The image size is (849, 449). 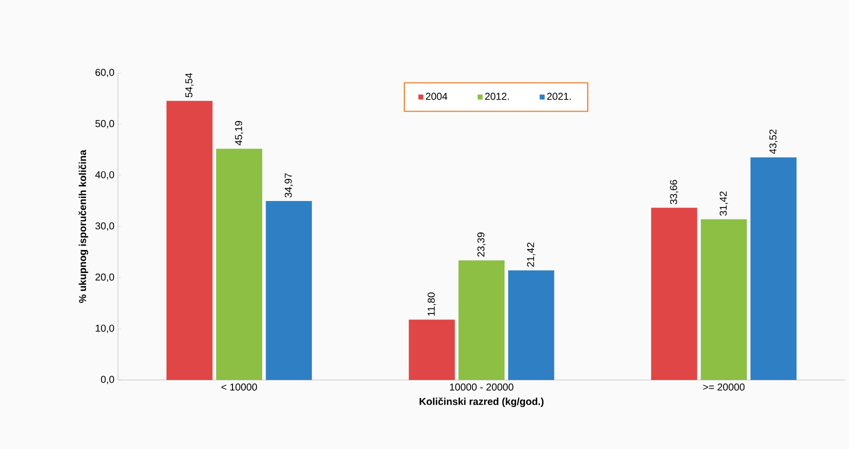 I want to click on x-tick-label: < 10000, so click(x=239, y=387).